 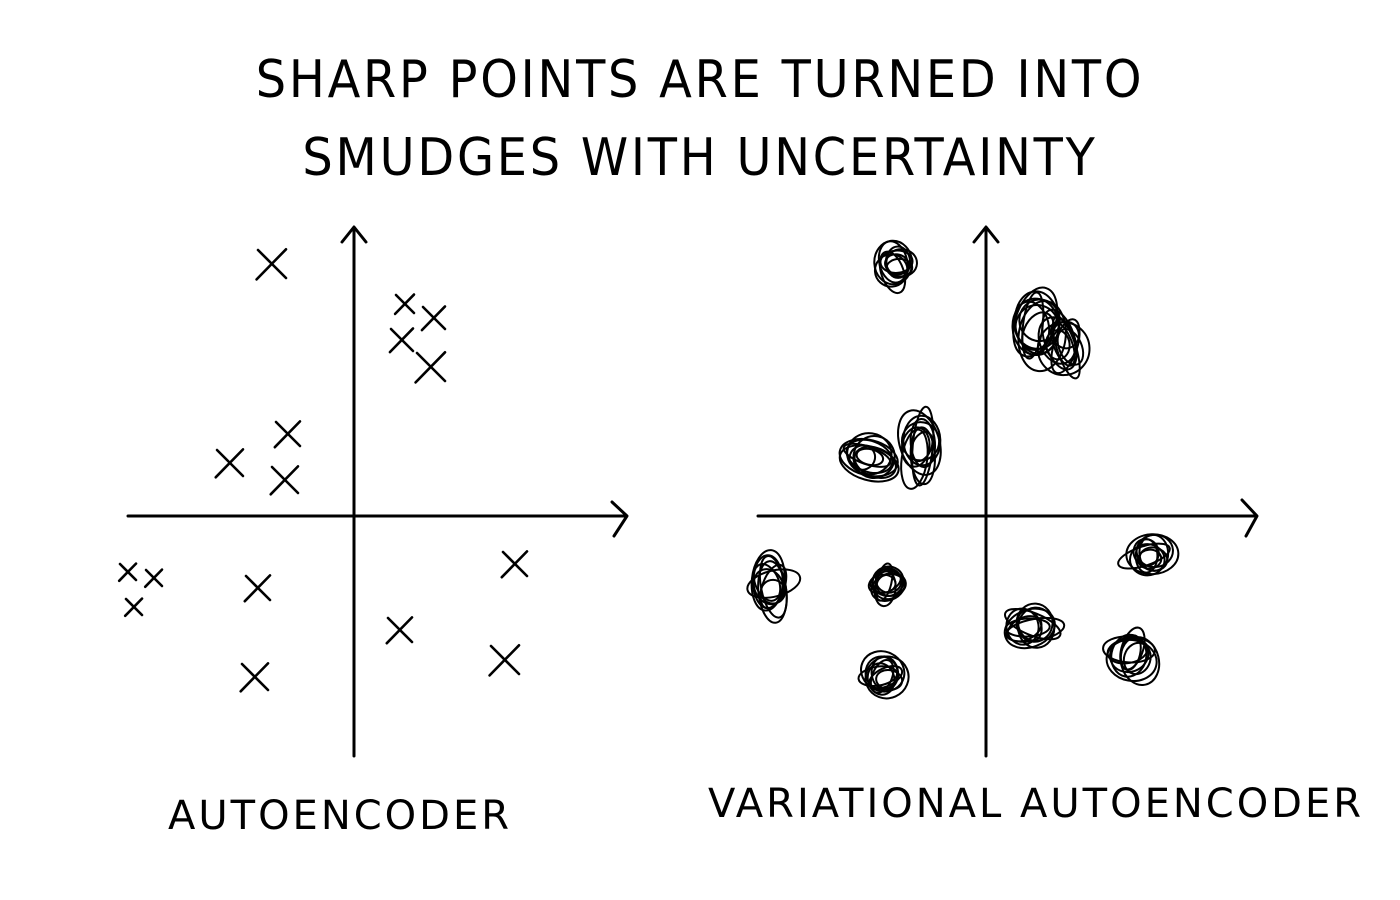 I want to click on autoencoder-latent-points, so click(x=323, y=470).